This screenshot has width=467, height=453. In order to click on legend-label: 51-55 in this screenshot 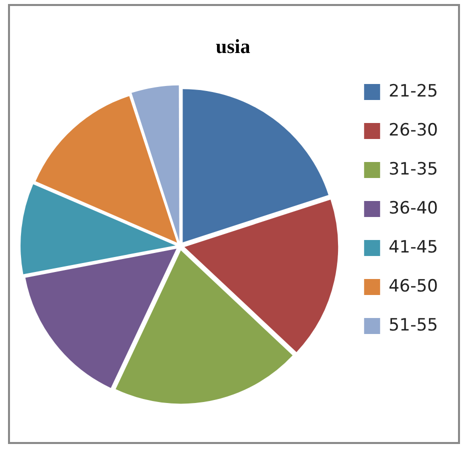, I will do `click(413, 325)`.